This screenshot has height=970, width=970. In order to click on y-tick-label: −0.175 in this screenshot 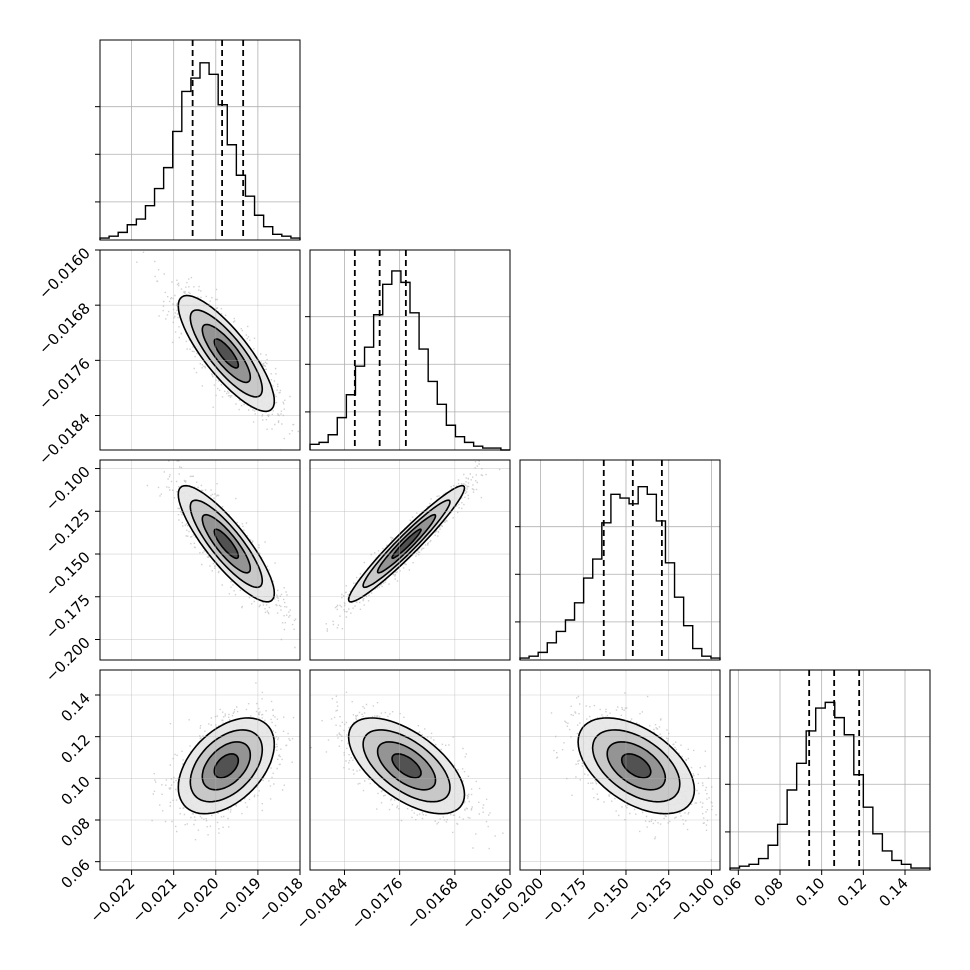, I will do `click(68, 617)`.